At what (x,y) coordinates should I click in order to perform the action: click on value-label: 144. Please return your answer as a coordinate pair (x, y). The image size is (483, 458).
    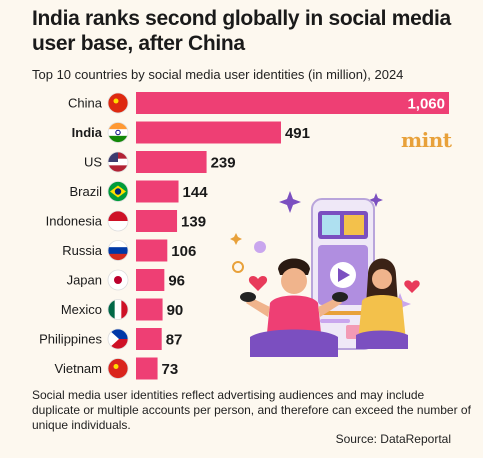
    Looking at the image, I should click on (196, 192).